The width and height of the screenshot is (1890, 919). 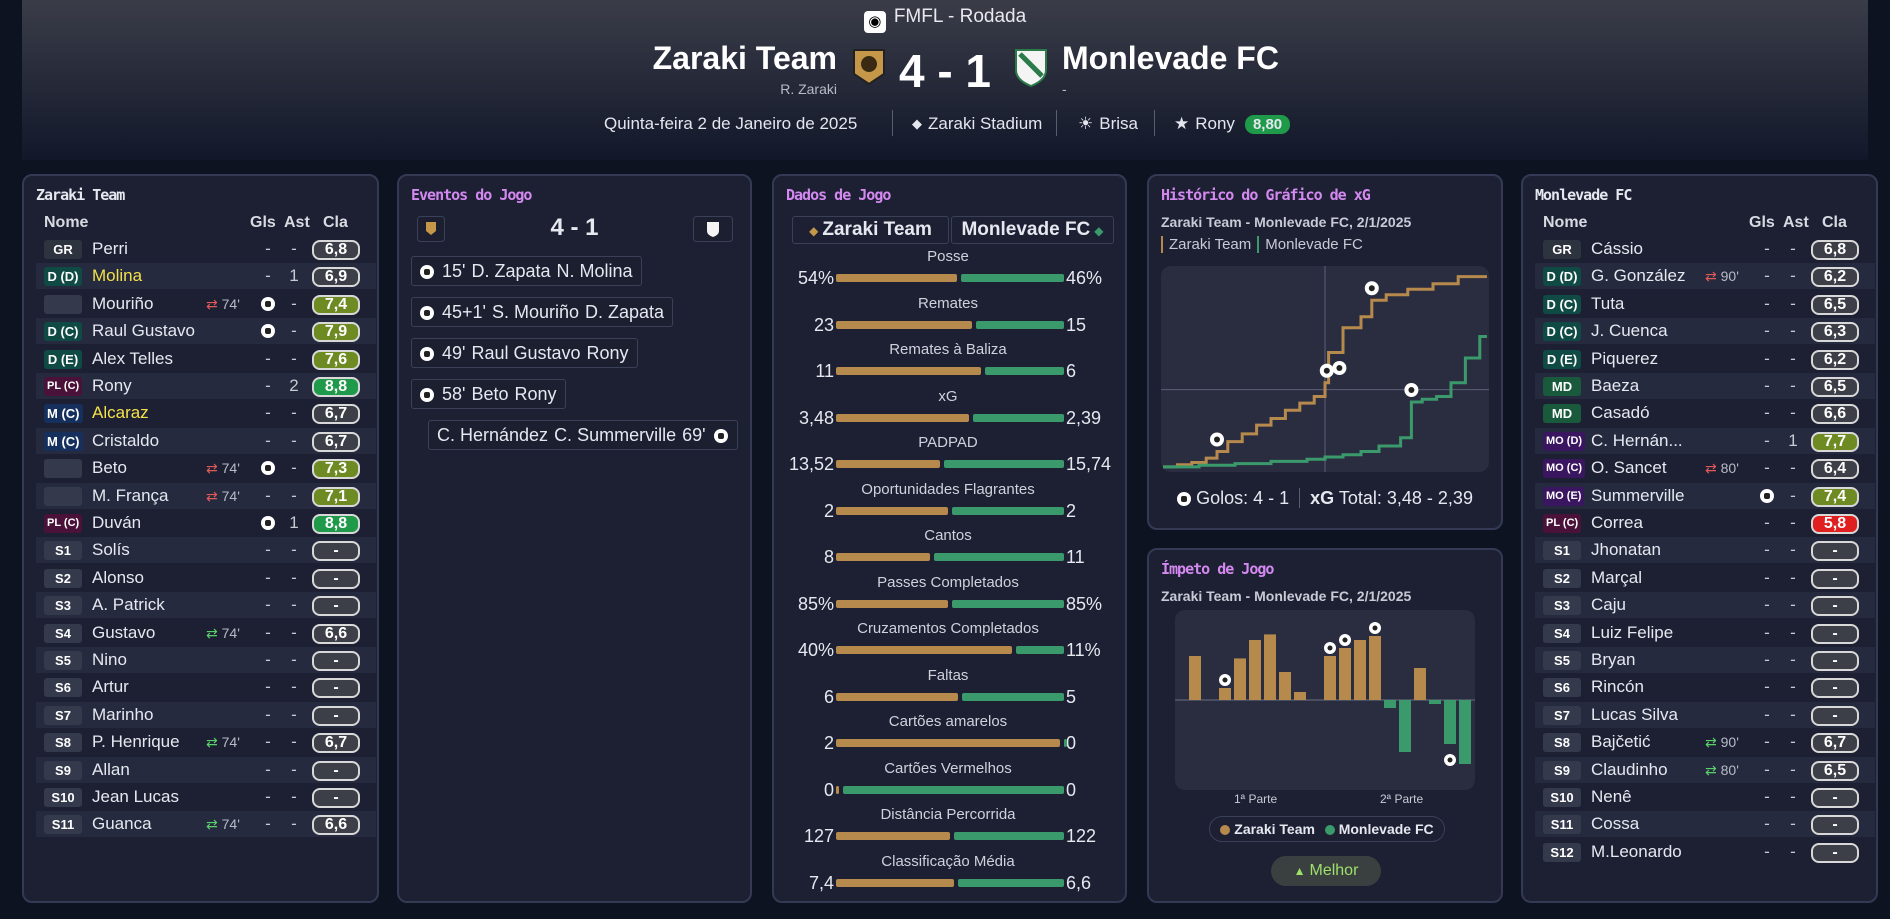 What do you see at coordinates (206, 331) in the screenshot?
I see `player-row: D (C) Raul Gustavo -7,9` at bounding box center [206, 331].